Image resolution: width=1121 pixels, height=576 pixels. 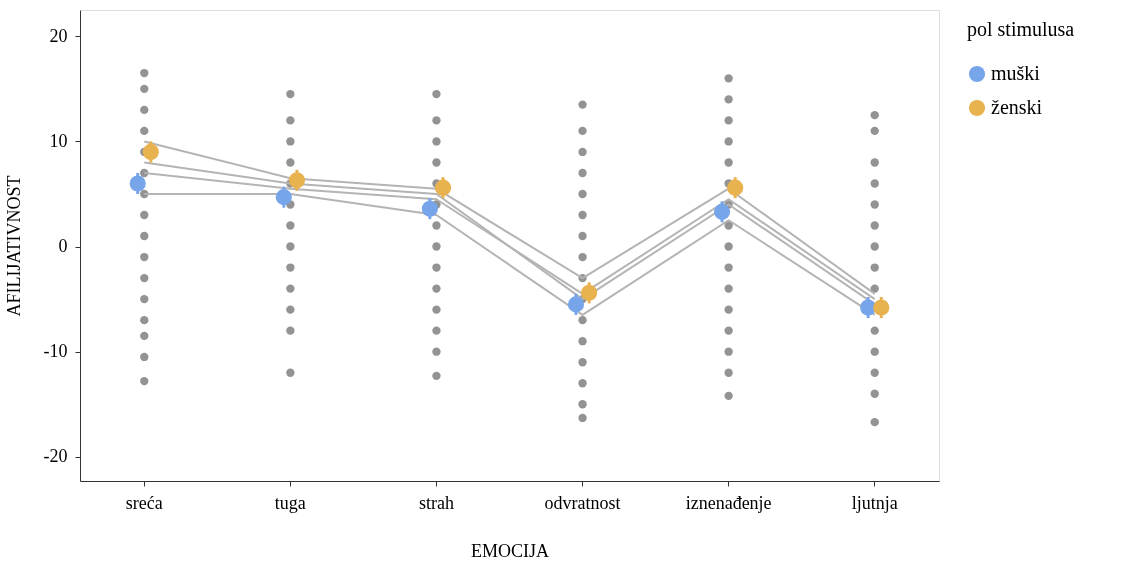 What do you see at coordinates (13, 246) in the screenshot?
I see `y-axis-title: AFILIJATIVNOST` at bounding box center [13, 246].